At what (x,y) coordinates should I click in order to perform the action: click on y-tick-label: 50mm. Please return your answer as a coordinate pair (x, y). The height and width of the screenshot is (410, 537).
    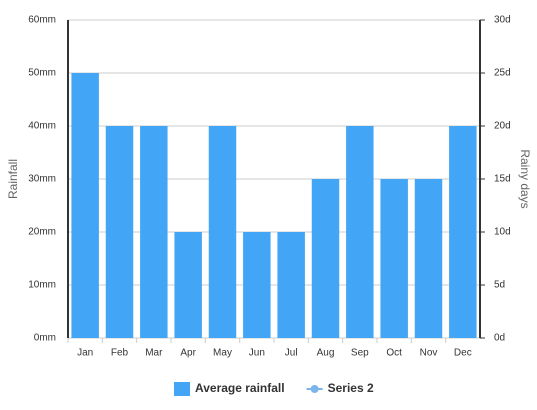
    Looking at the image, I should click on (42, 73).